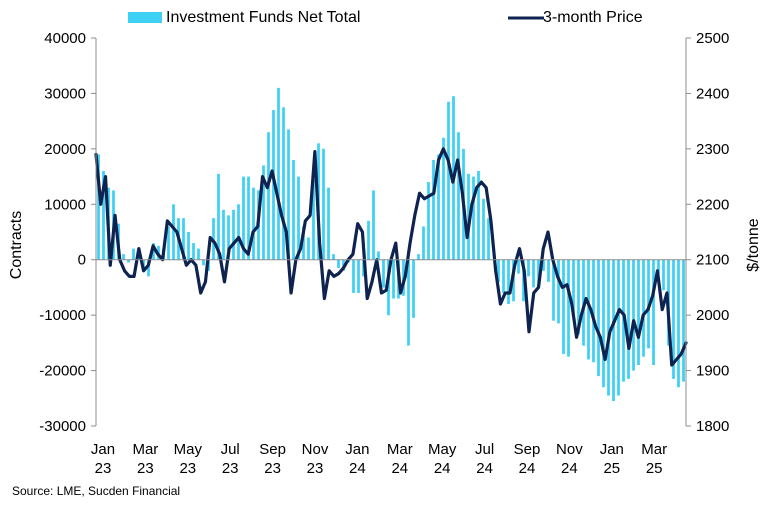 Image resolution: width=770 pixels, height=507 pixels. What do you see at coordinates (712, 371) in the screenshot?
I see `right-tick-label: 1900` at bounding box center [712, 371].